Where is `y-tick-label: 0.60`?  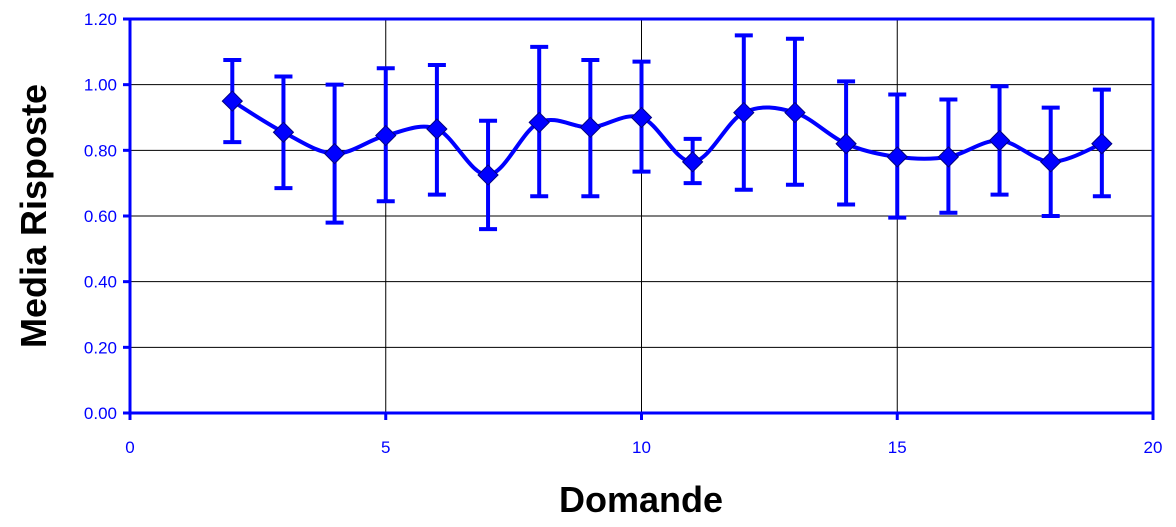
y-tick-label: 0.60 is located at coordinates (100, 216).